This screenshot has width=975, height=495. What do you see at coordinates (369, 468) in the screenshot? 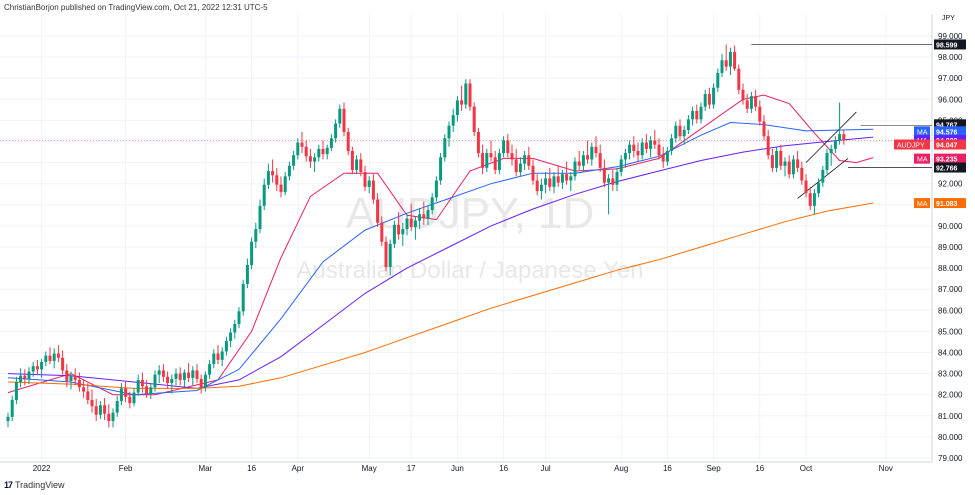
I see `x-tick-label: May` at bounding box center [369, 468].